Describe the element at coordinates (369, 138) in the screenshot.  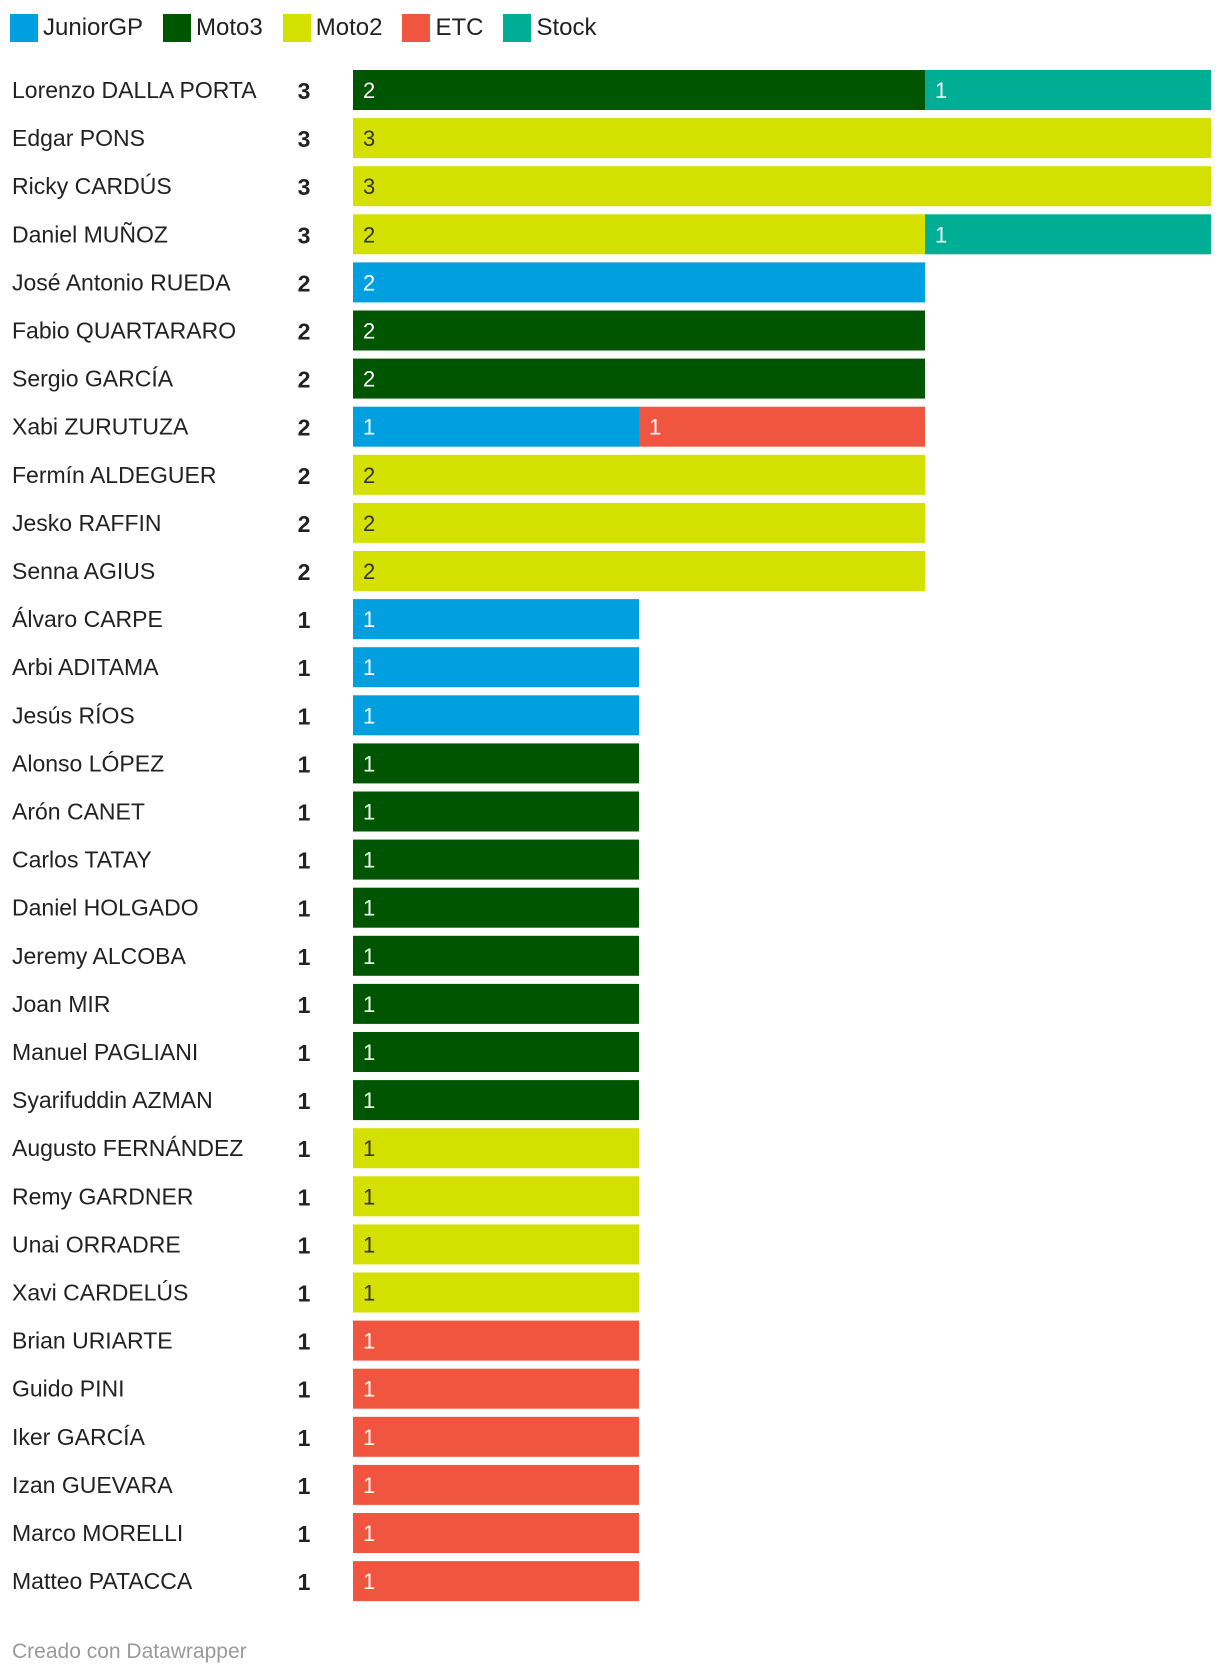
I see `bar-value-label: 3` at that location.